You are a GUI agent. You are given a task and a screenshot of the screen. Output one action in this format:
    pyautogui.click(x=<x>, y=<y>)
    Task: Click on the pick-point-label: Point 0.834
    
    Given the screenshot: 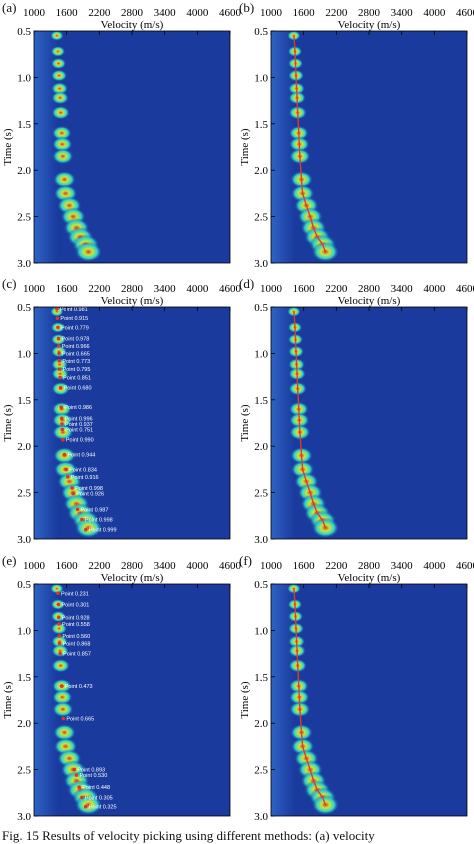 What is the action you would take?
    pyautogui.click(x=83, y=470)
    